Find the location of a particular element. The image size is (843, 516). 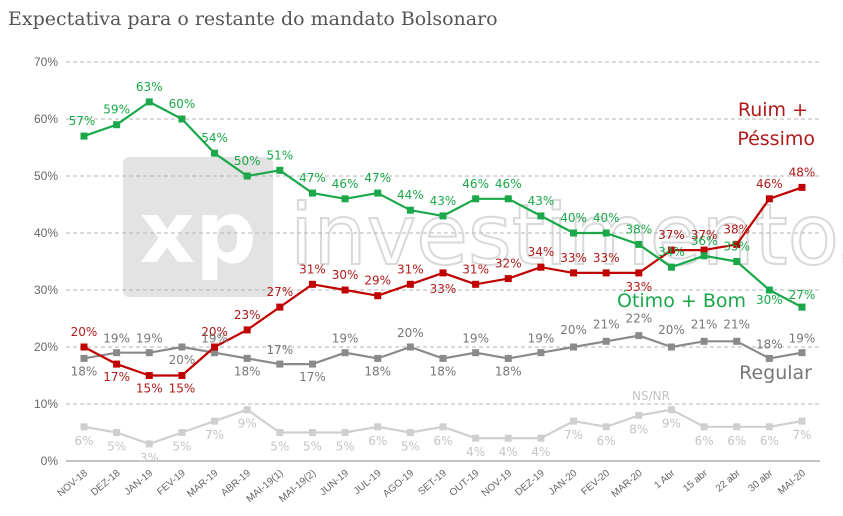

data-label: 59% is located at coordinates (116, 110).